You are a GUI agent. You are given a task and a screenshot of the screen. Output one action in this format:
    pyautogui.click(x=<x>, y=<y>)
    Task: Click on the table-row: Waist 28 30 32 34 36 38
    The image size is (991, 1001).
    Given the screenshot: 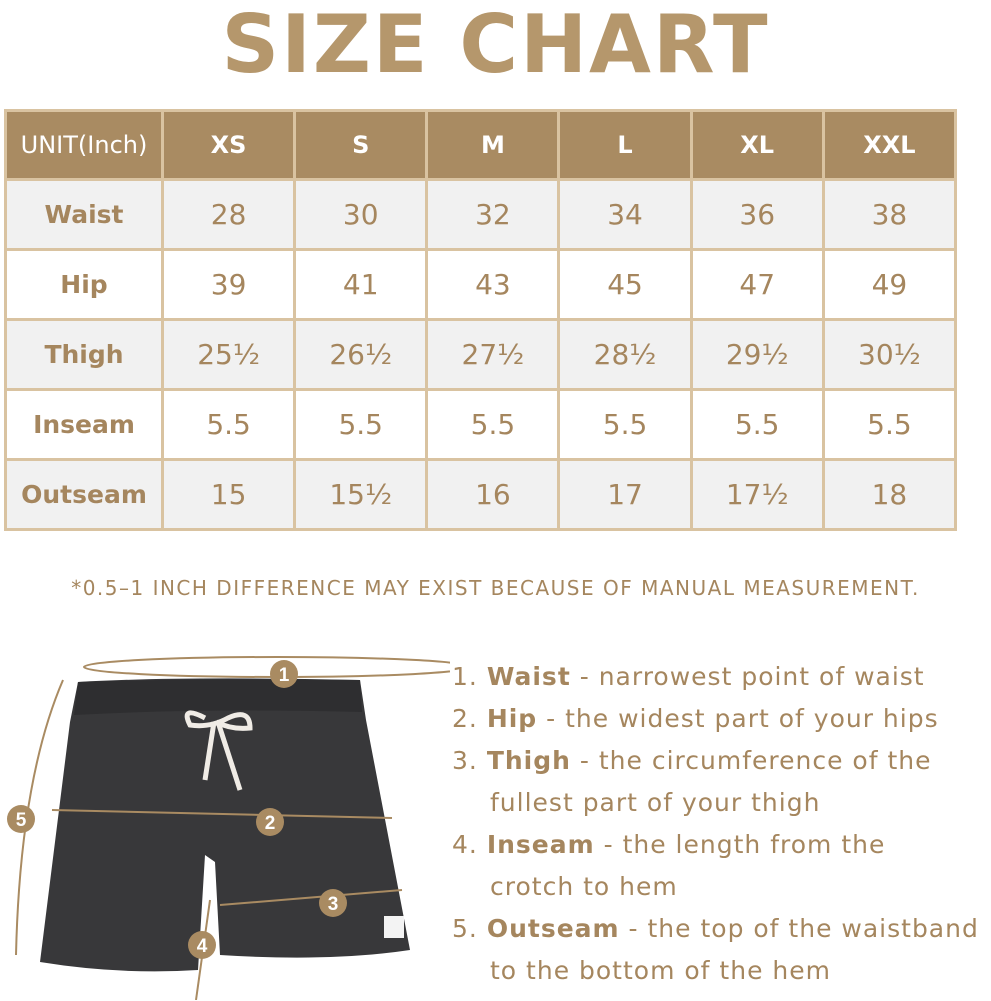 What is the action you would take?
    pyautogui.click(x=481, y=214)
    